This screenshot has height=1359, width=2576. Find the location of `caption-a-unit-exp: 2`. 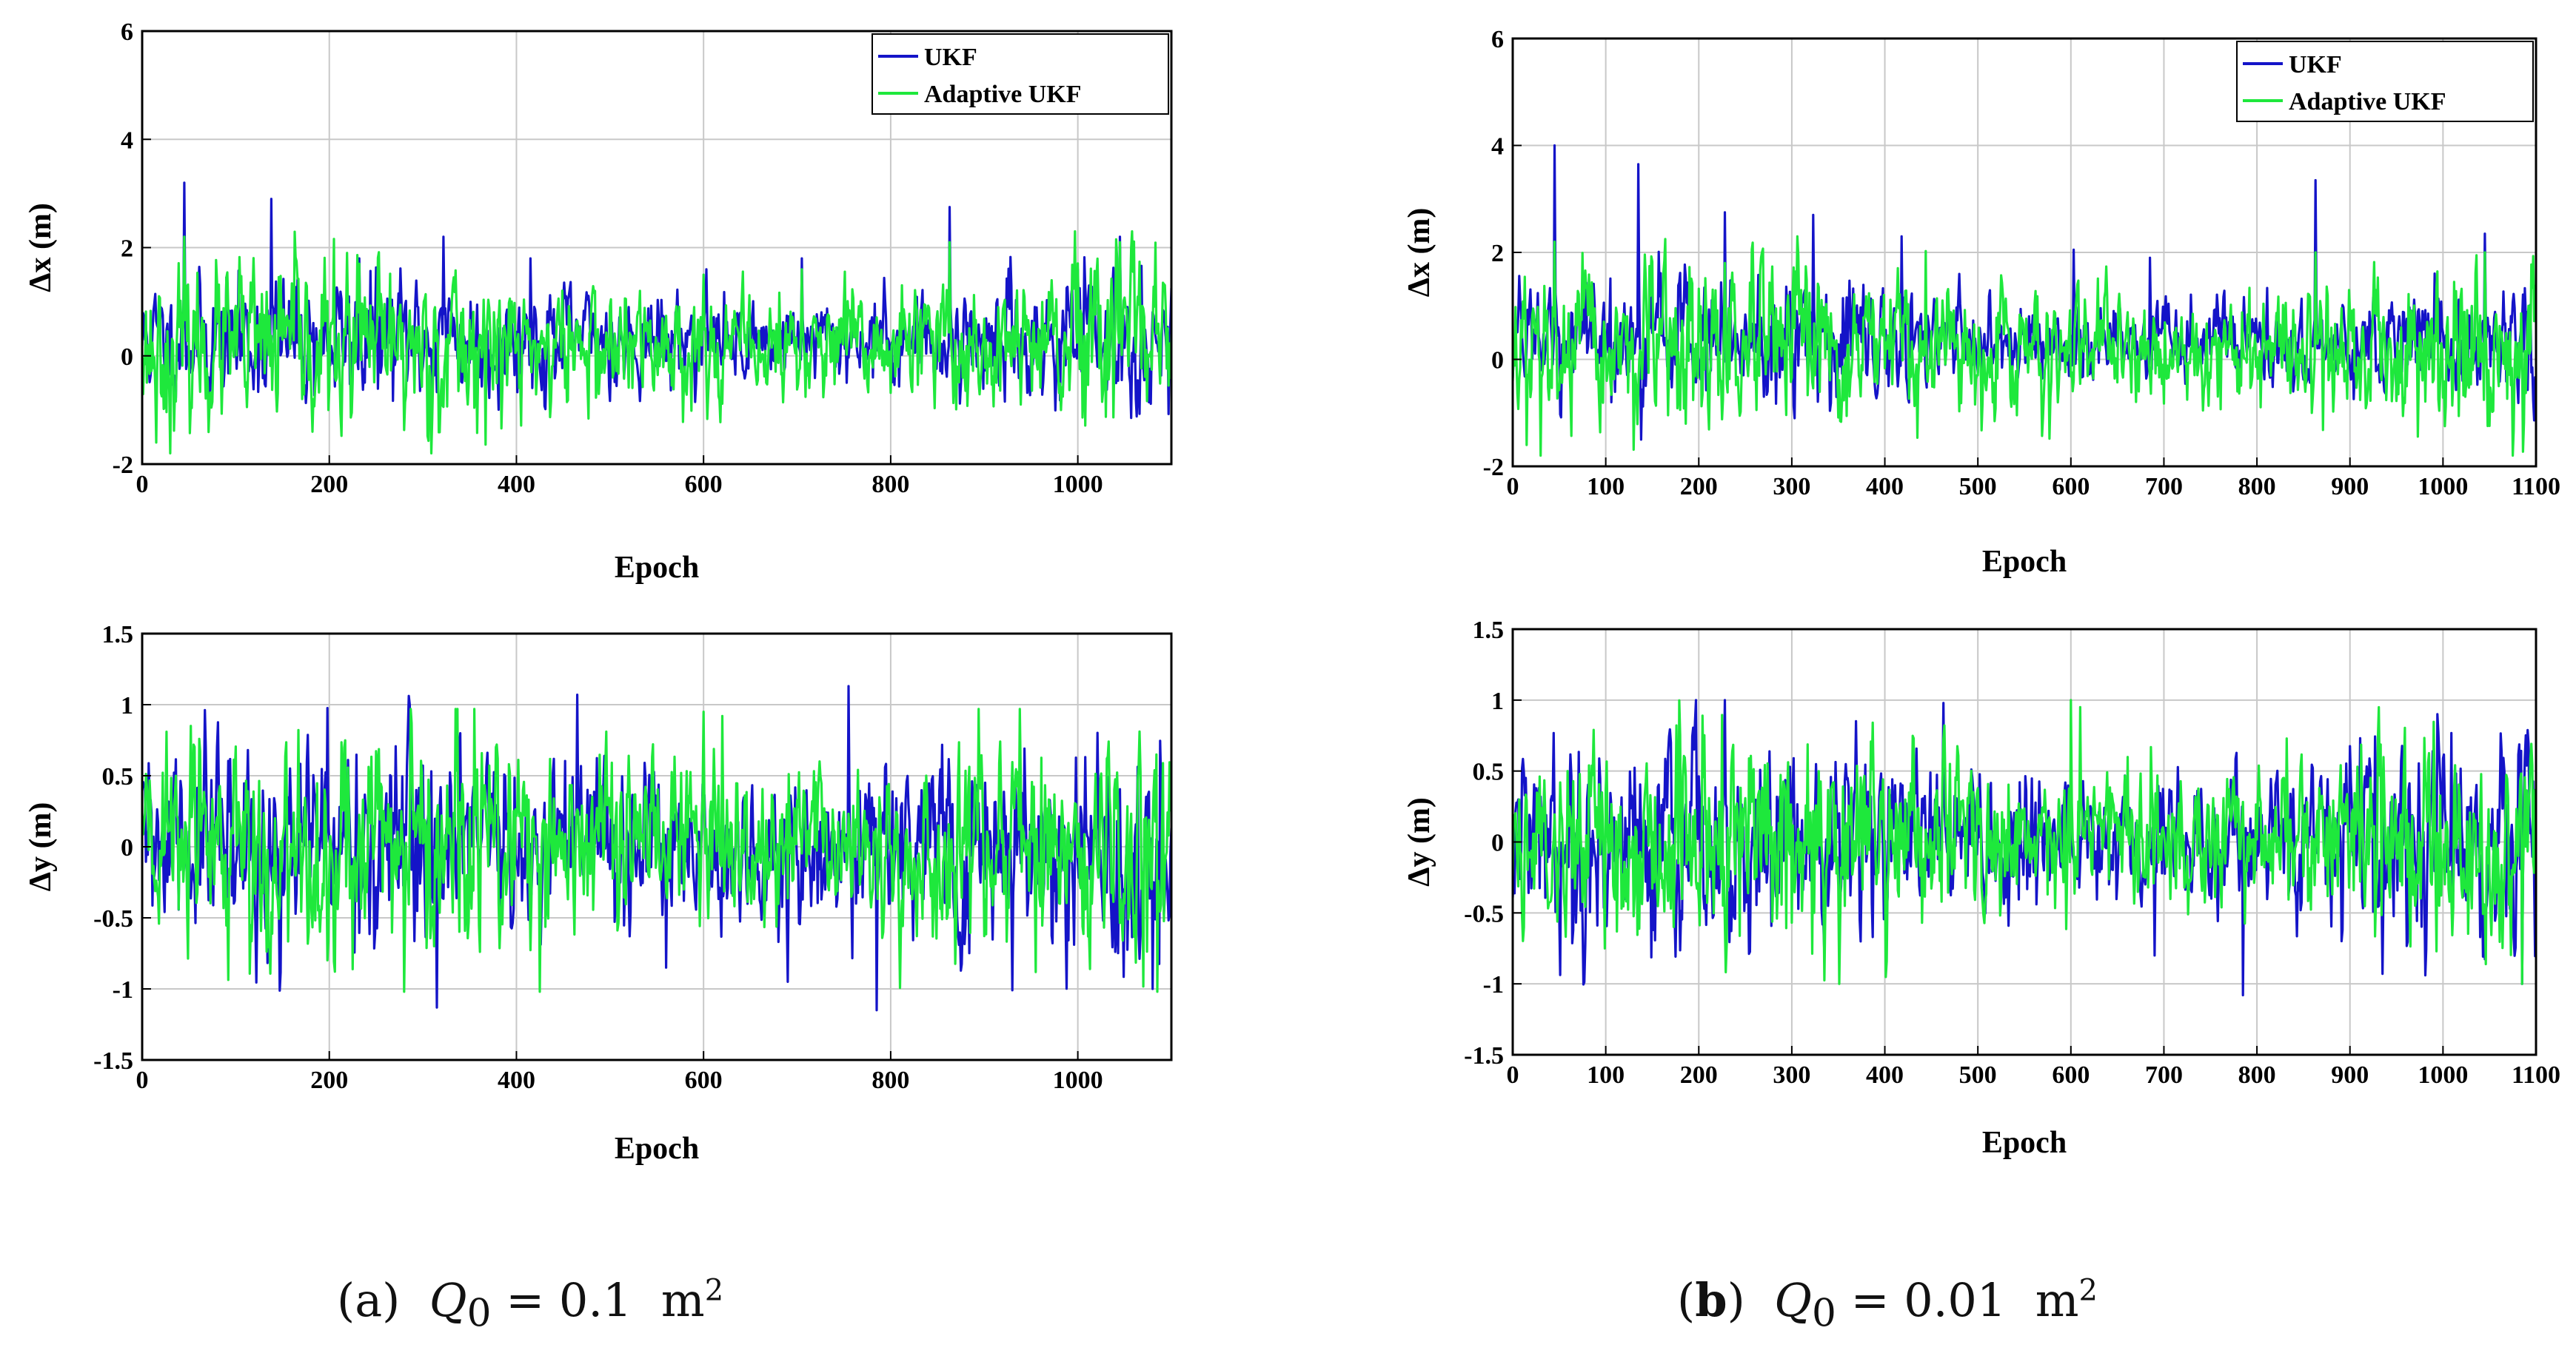

caption-a-unit-exp: 2 is located at coordinates (714, 1291).